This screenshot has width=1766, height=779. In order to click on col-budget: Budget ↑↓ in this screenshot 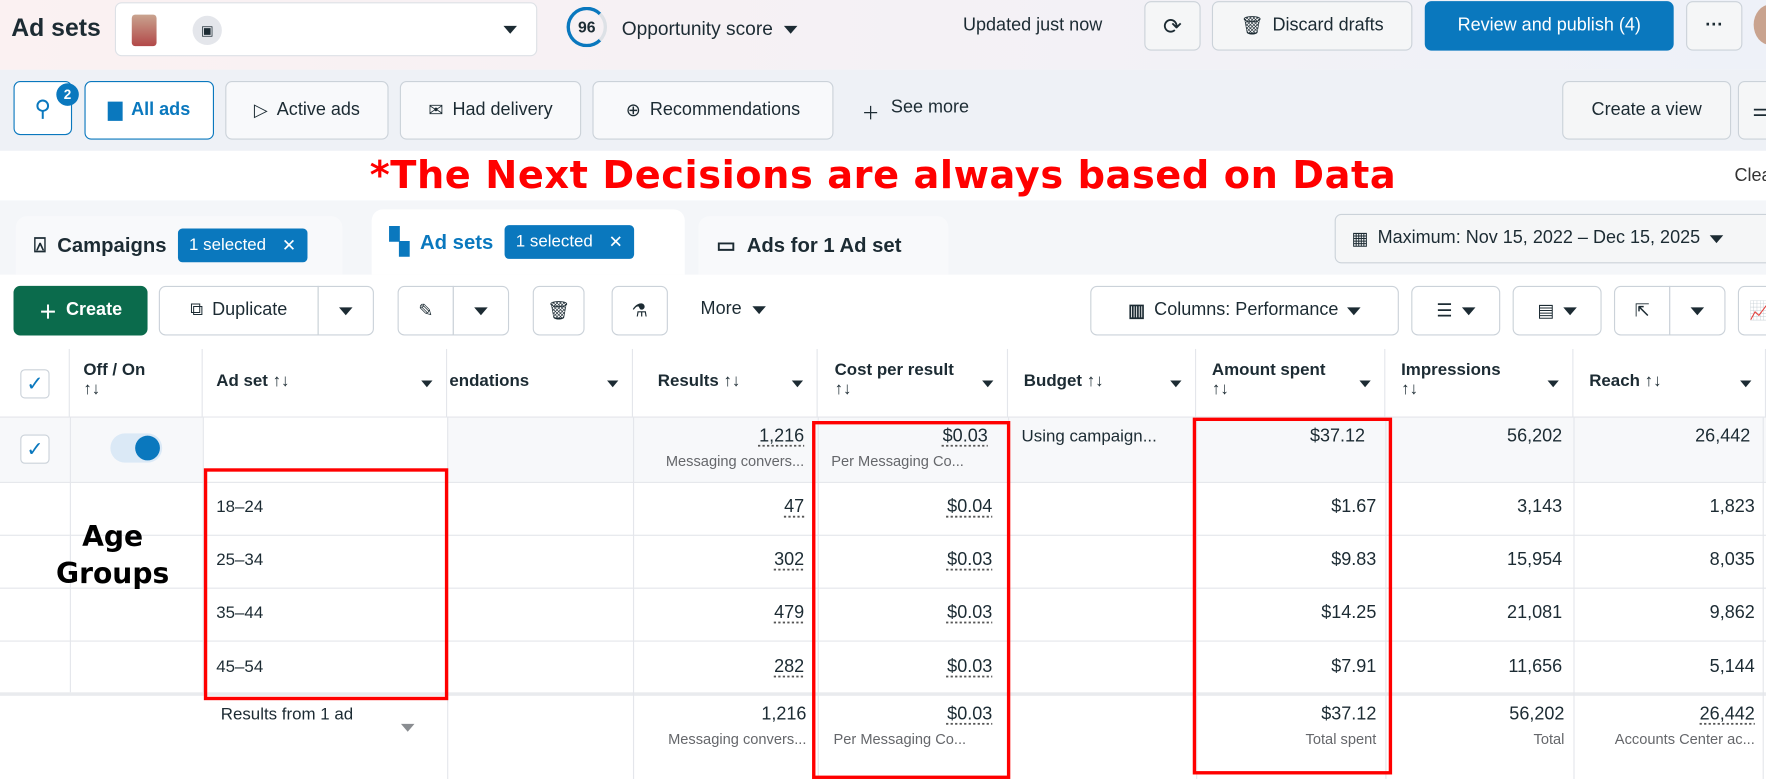, I will do `click(1102, 382)`.